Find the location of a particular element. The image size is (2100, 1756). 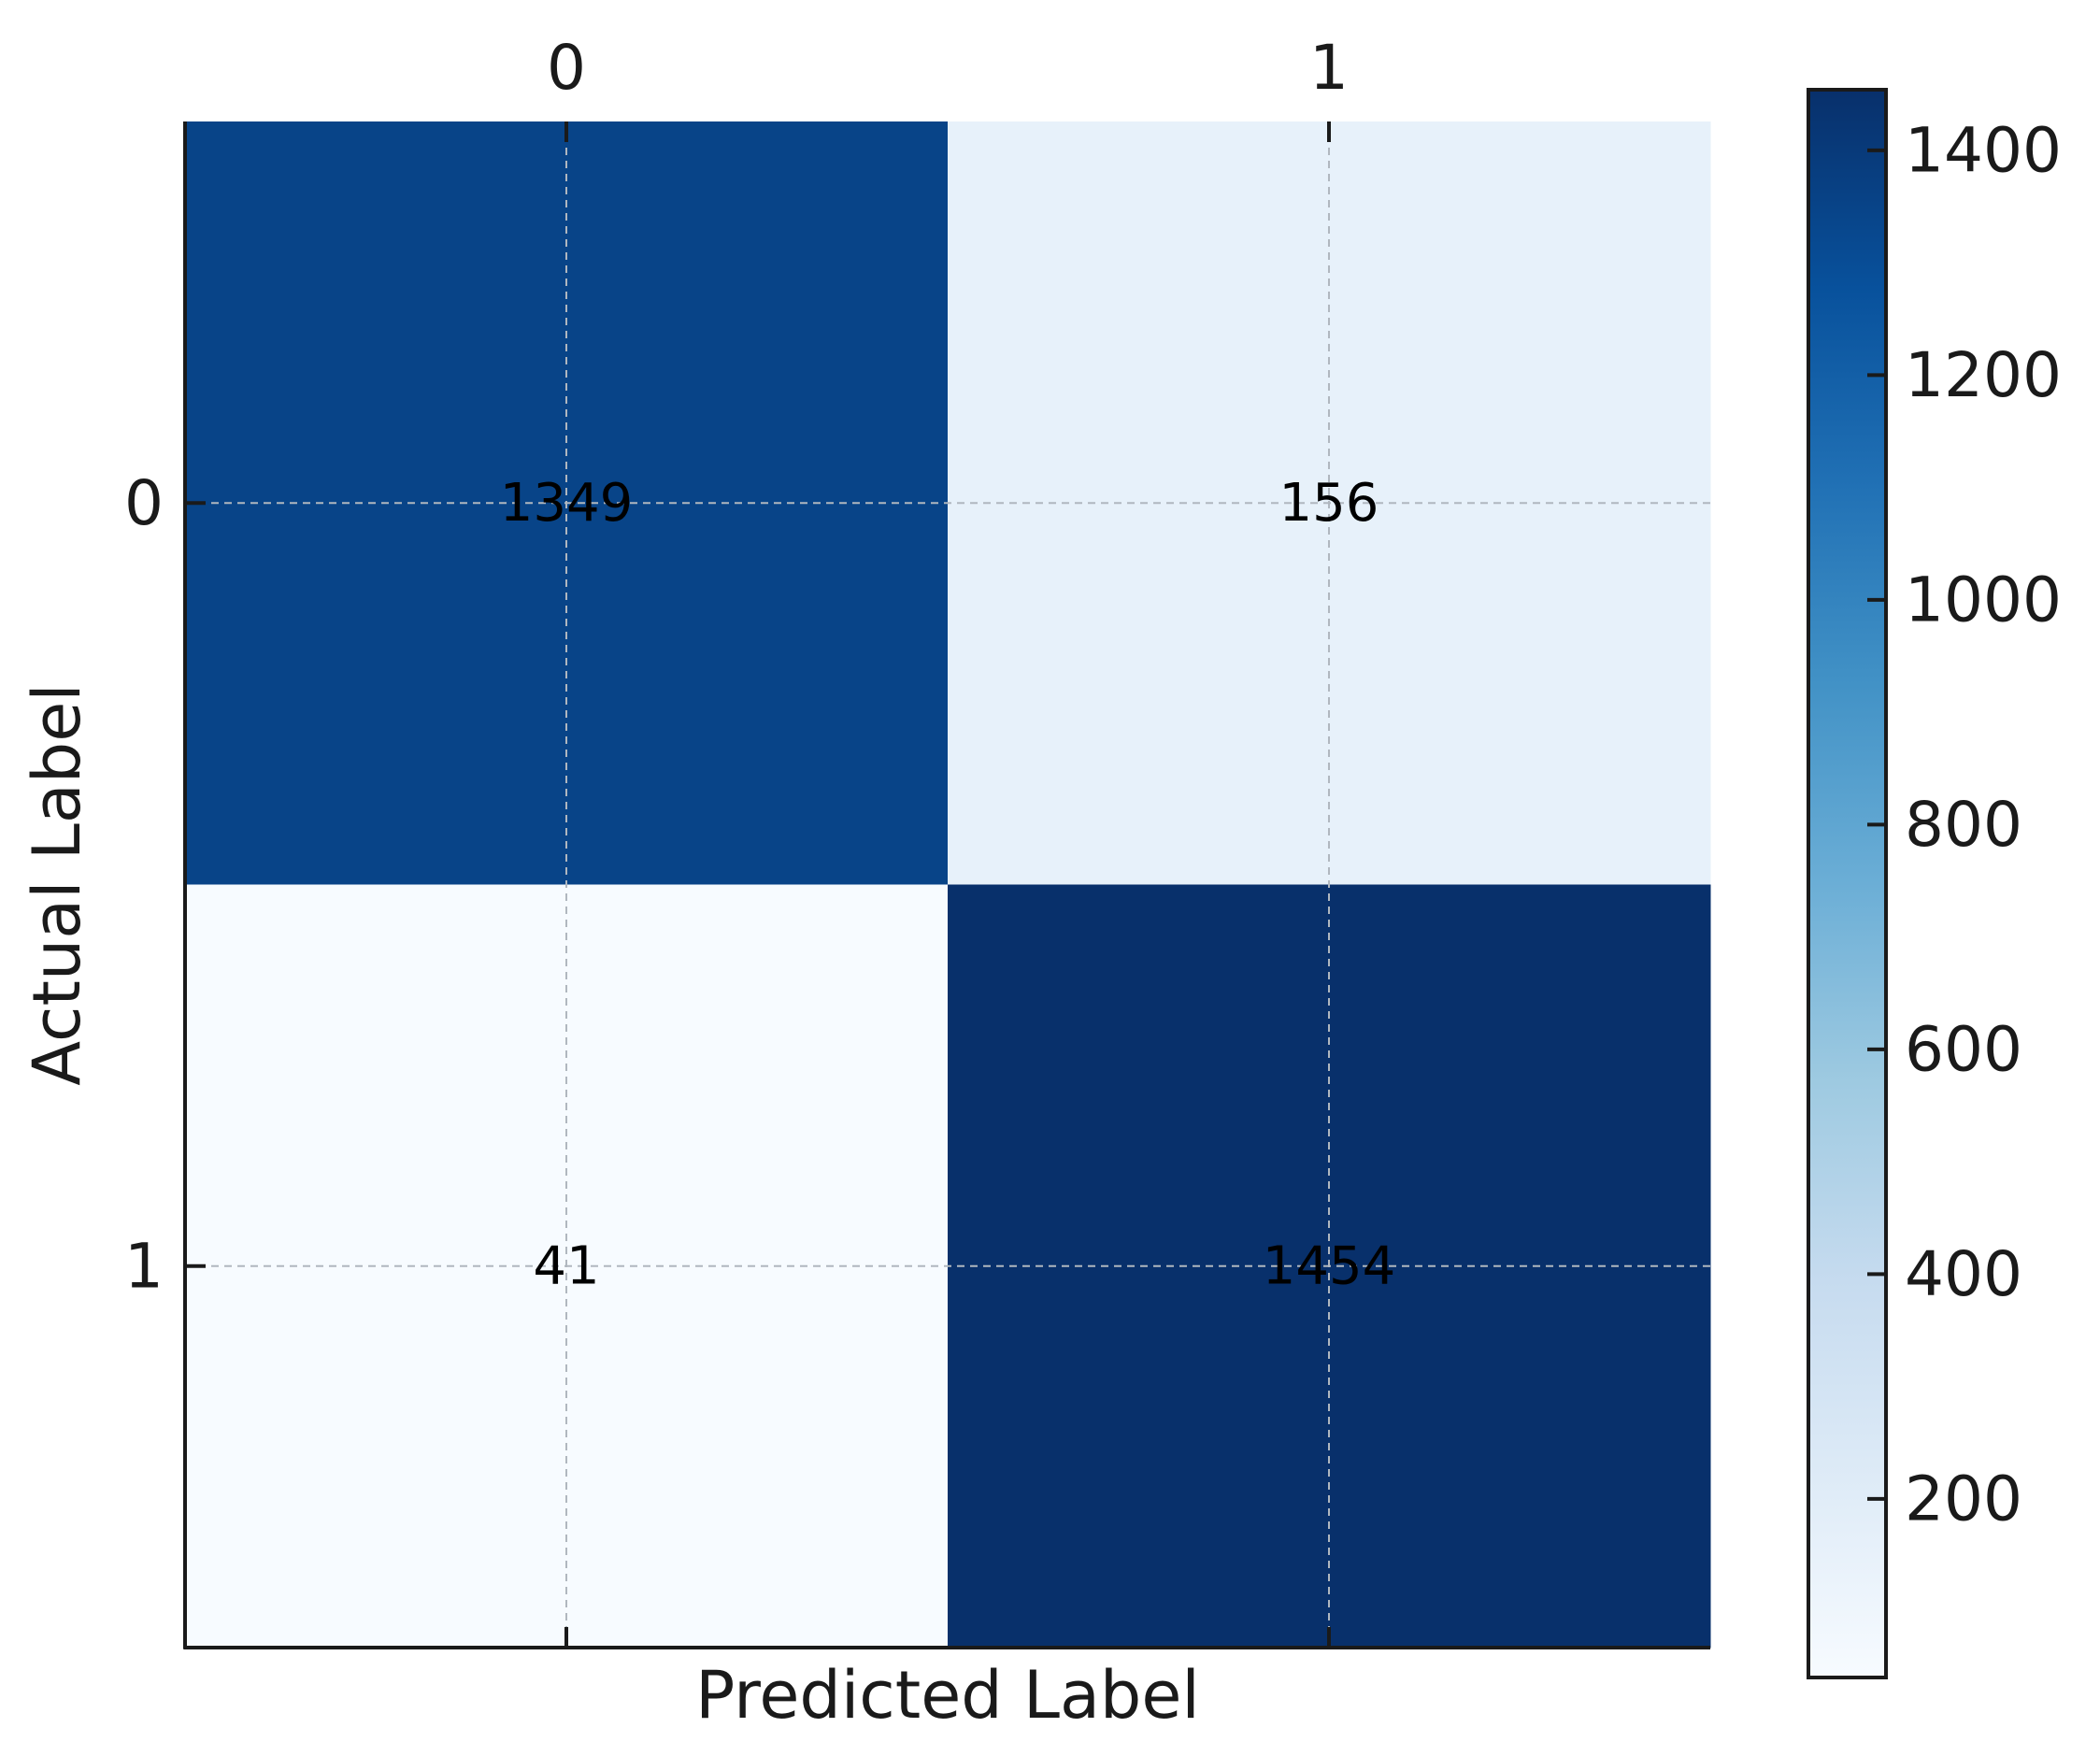

colorbar-gradient is located at coordinates (1847, 883).